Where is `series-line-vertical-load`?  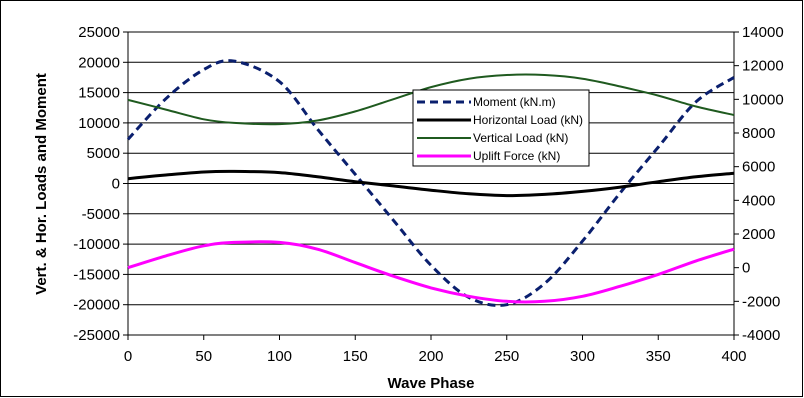
series-line-vertical-load is located at coordinates (431, 99).